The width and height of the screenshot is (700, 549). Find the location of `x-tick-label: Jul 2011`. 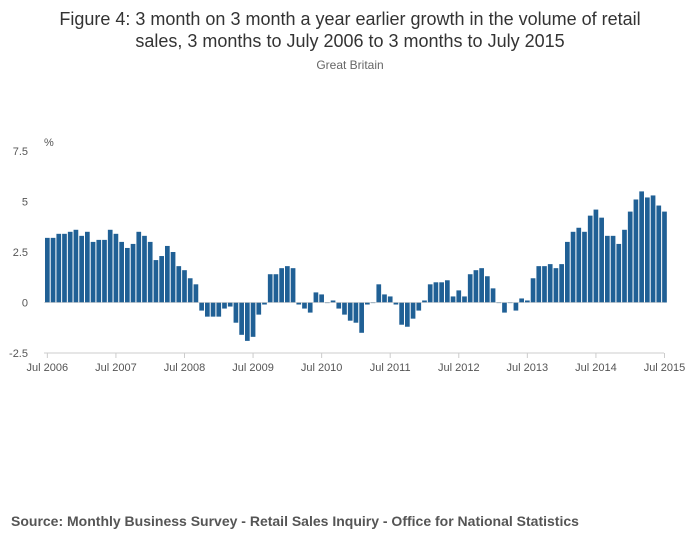

x-tick-label: Jul 2011 is located at coordinates (390, 368).